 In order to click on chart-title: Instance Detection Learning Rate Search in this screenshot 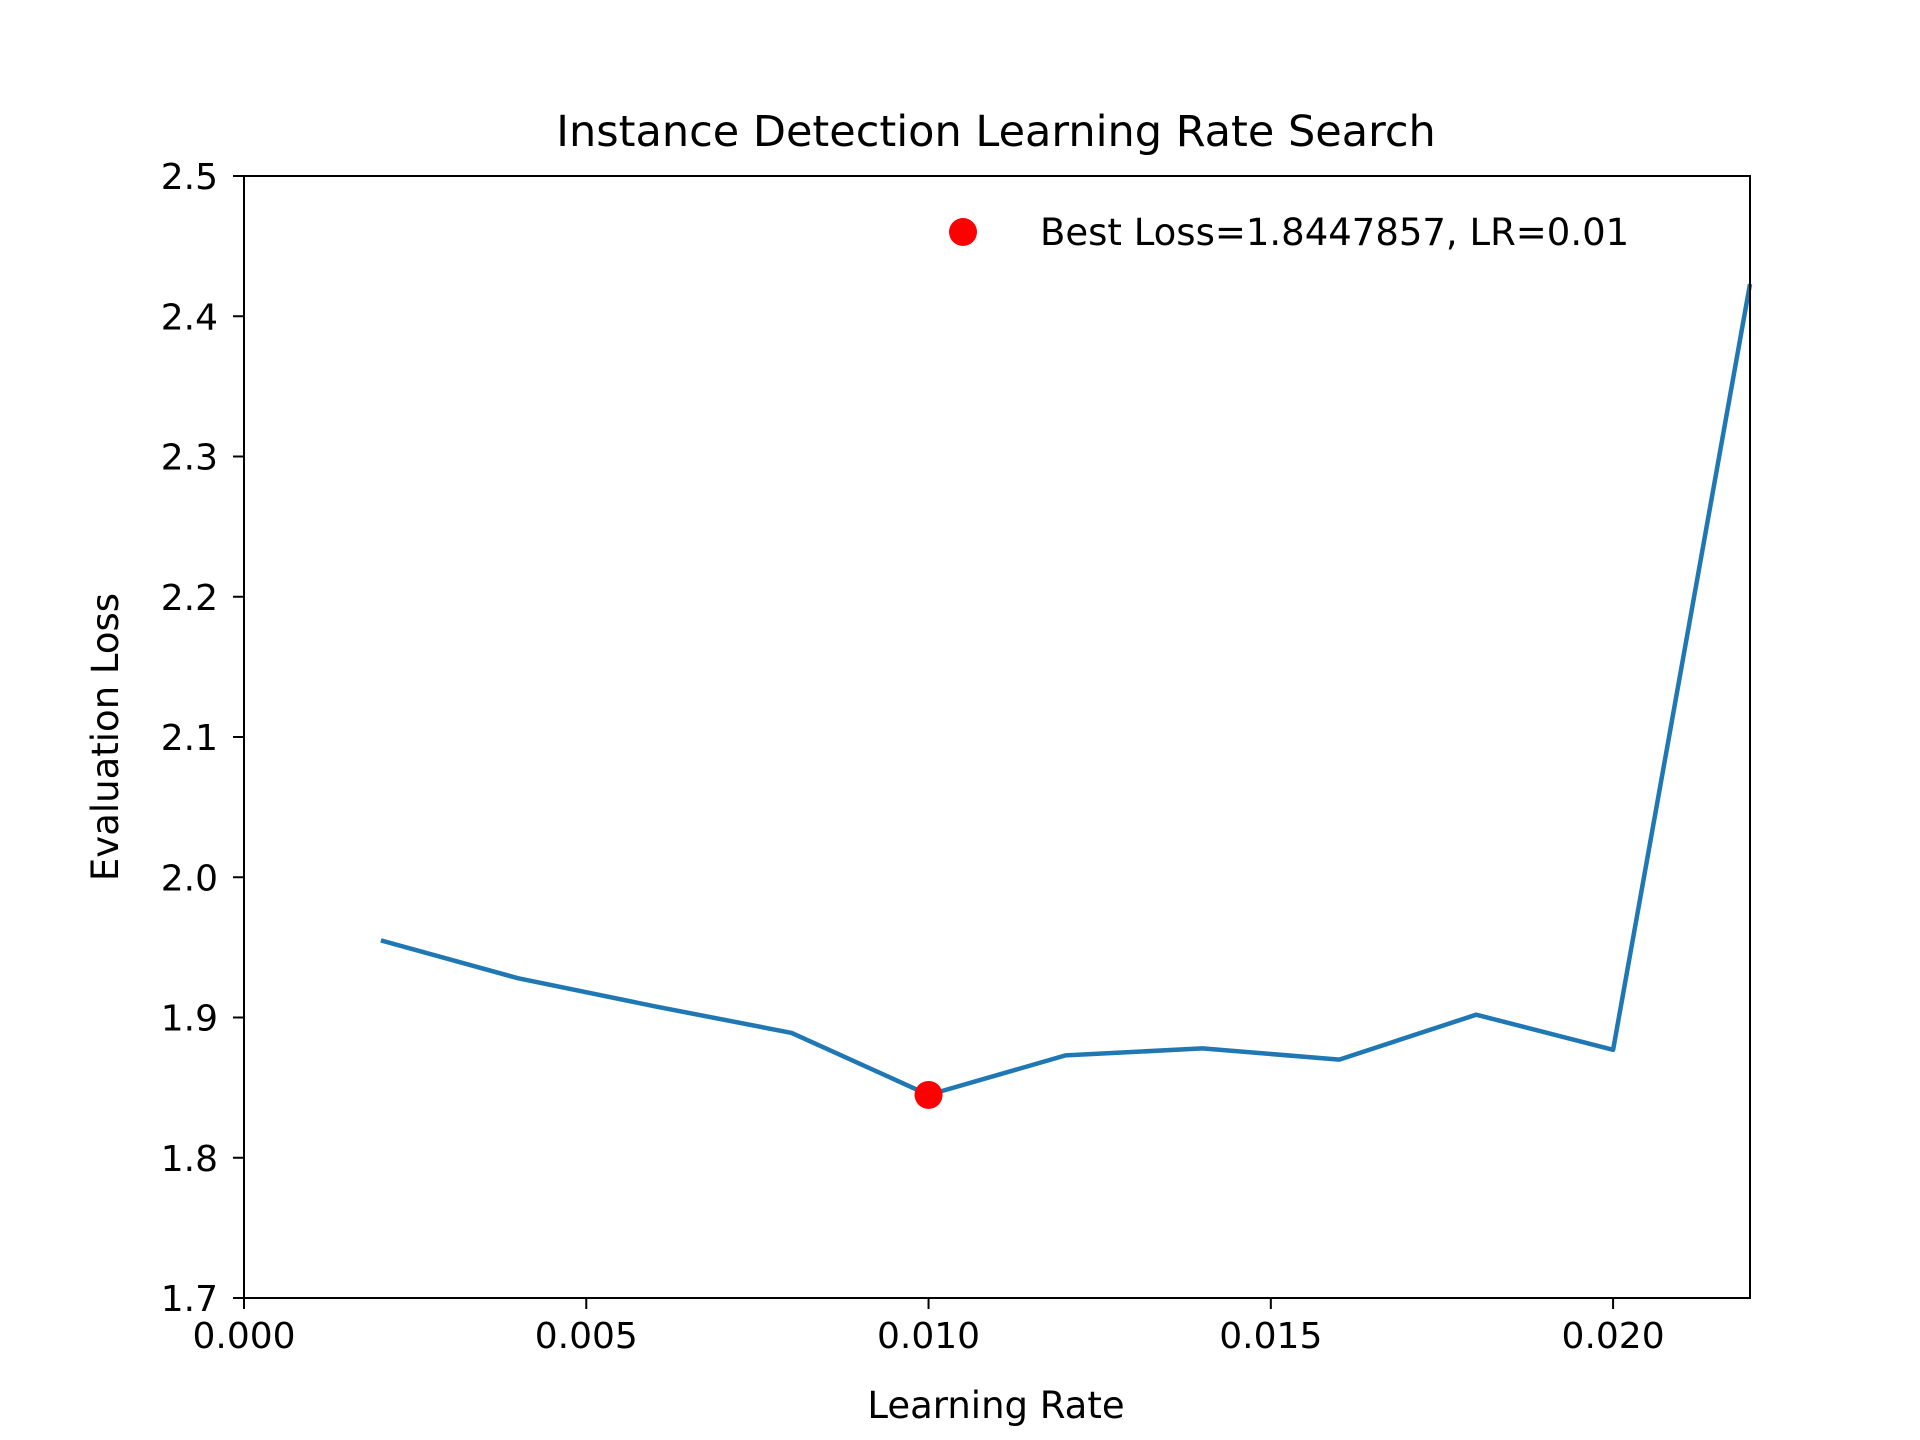, I will do `click(995, 132)`.